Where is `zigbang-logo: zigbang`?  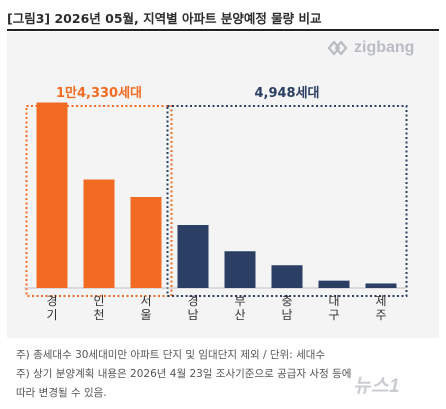 zigbang-logo: zigbang is located at coordinates (371, 48).